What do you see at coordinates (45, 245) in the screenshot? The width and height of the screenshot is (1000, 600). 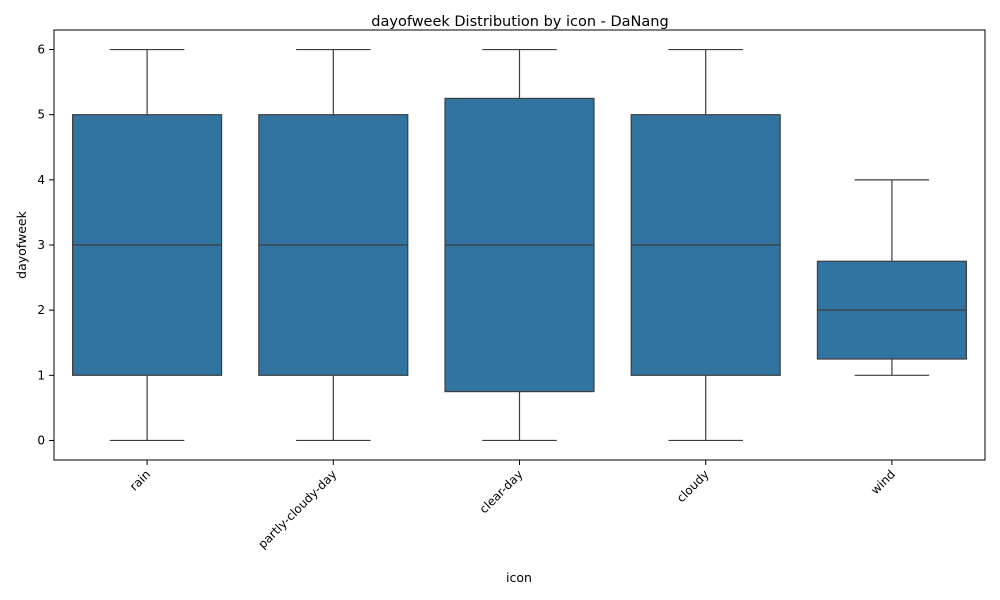 I see `y-axis: 0 1 2 3 4 5 6` at bounding box center [45, 245].